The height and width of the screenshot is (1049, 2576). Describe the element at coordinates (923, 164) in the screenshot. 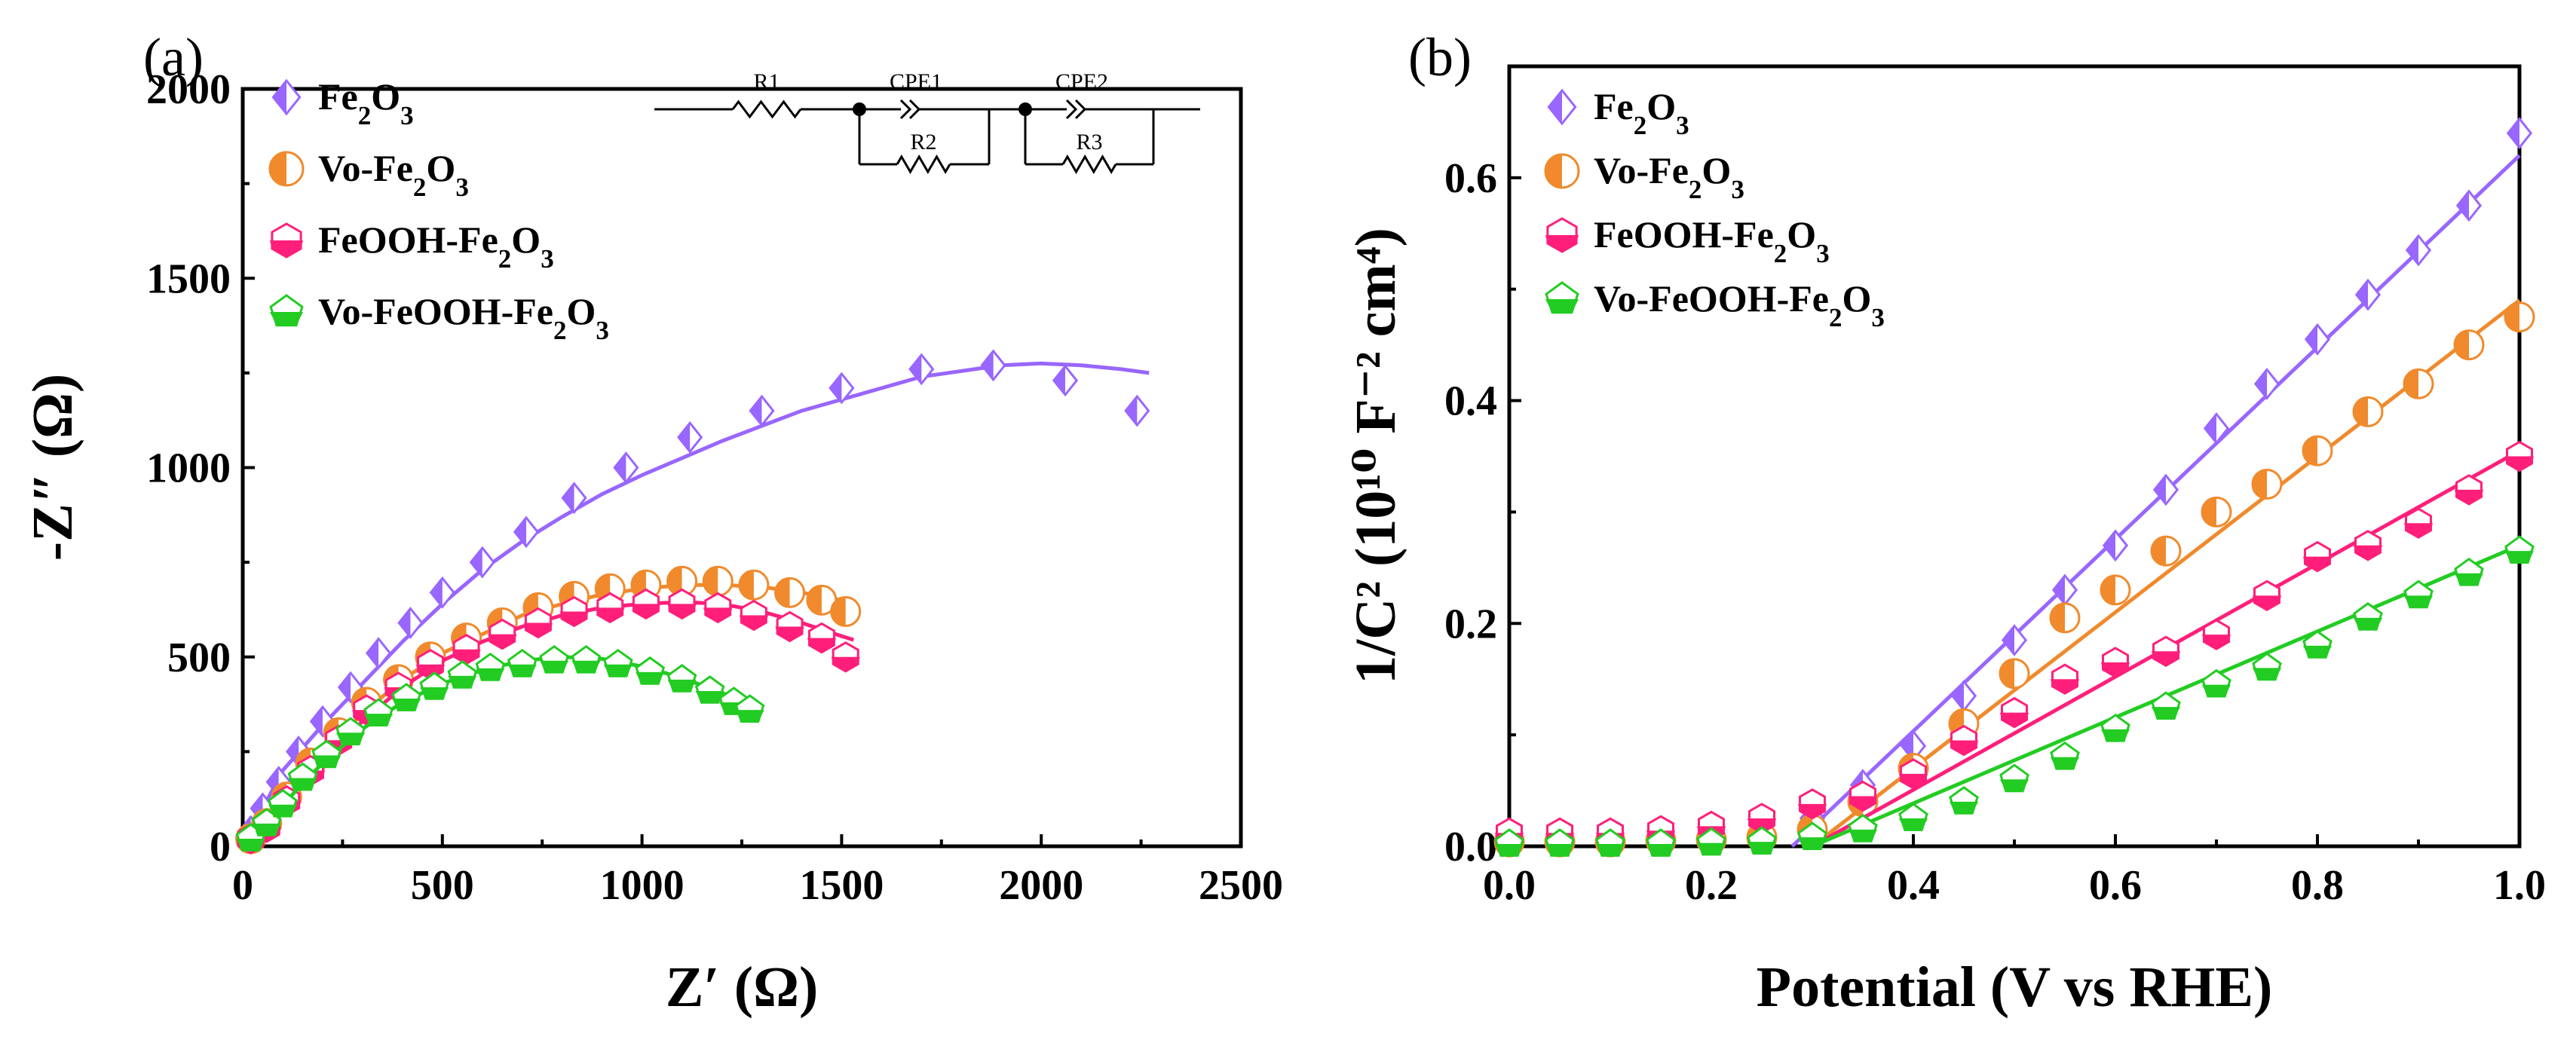

I see `resistor-r2` at that location.